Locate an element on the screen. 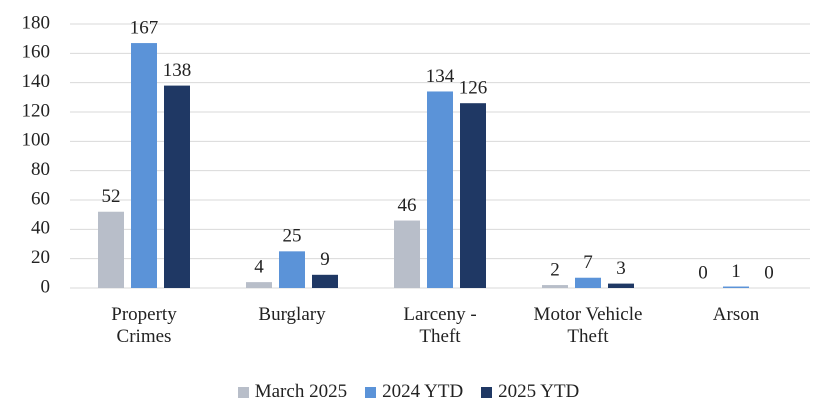 The width and height of the screenshot is (817, 407). data-label: 138 is located at coordinates (177, 70).